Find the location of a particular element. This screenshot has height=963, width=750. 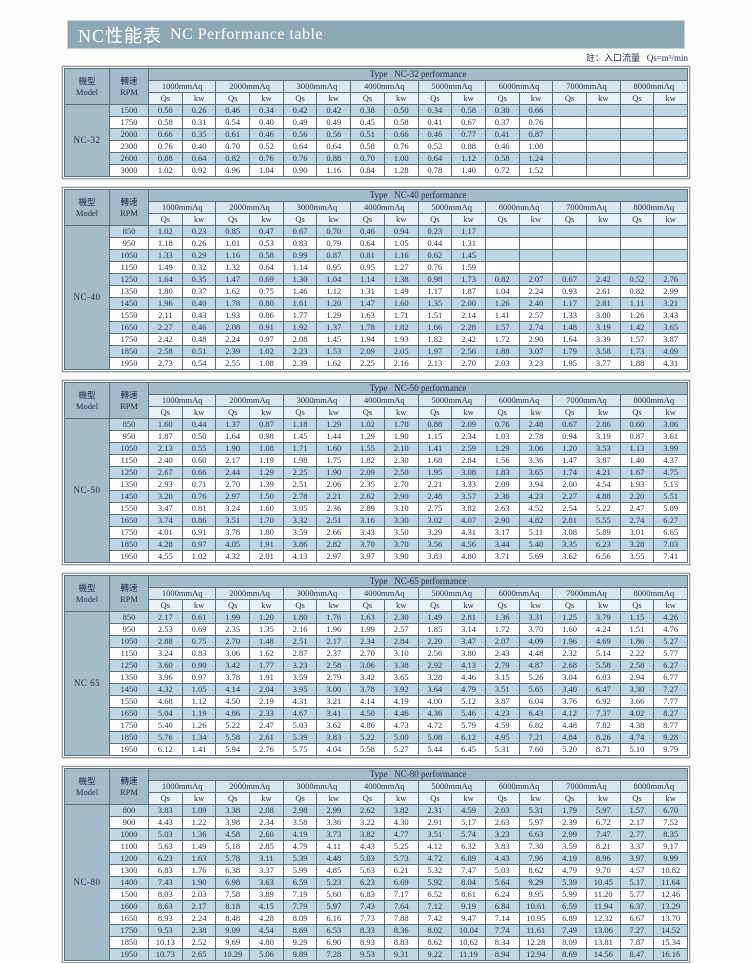

value-cell: 5.51 is located at coordinates (670, 496).